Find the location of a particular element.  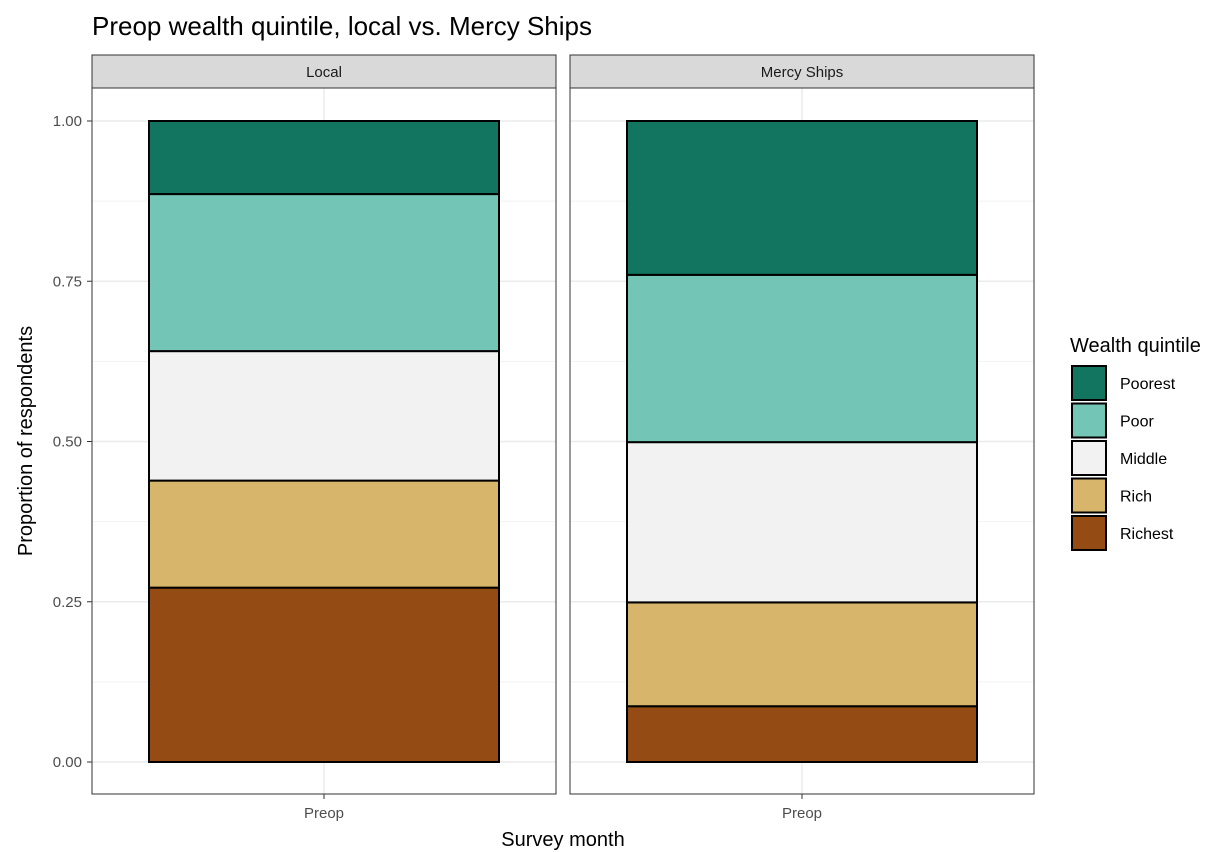

legend-label-middle: Middle is located at coordinates (1143, 459).